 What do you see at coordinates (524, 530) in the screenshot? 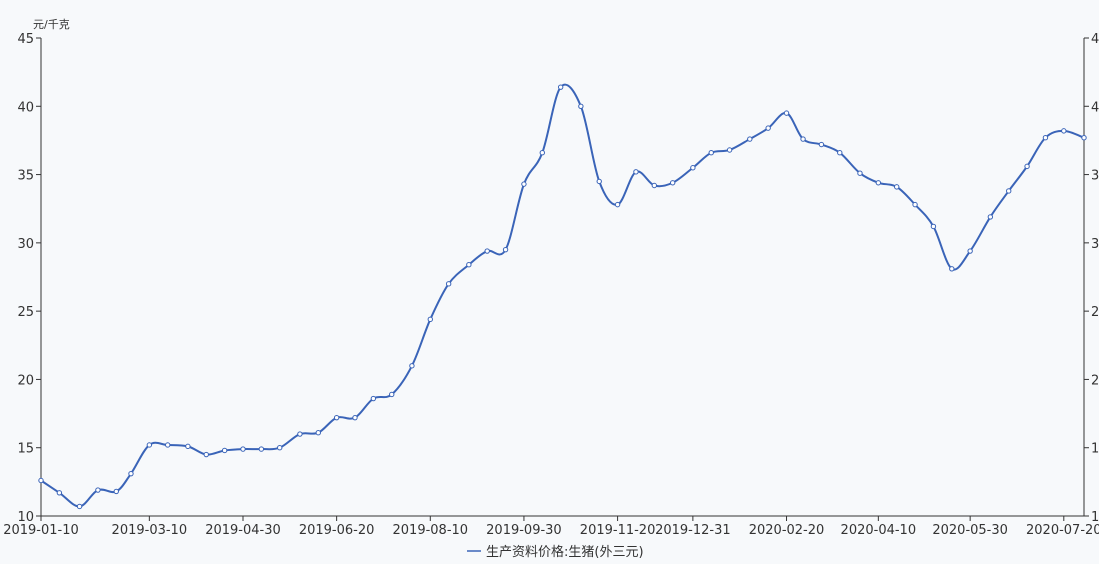
I see `x-tick-label: 2019-09-30` at bounding box center [524, 530].